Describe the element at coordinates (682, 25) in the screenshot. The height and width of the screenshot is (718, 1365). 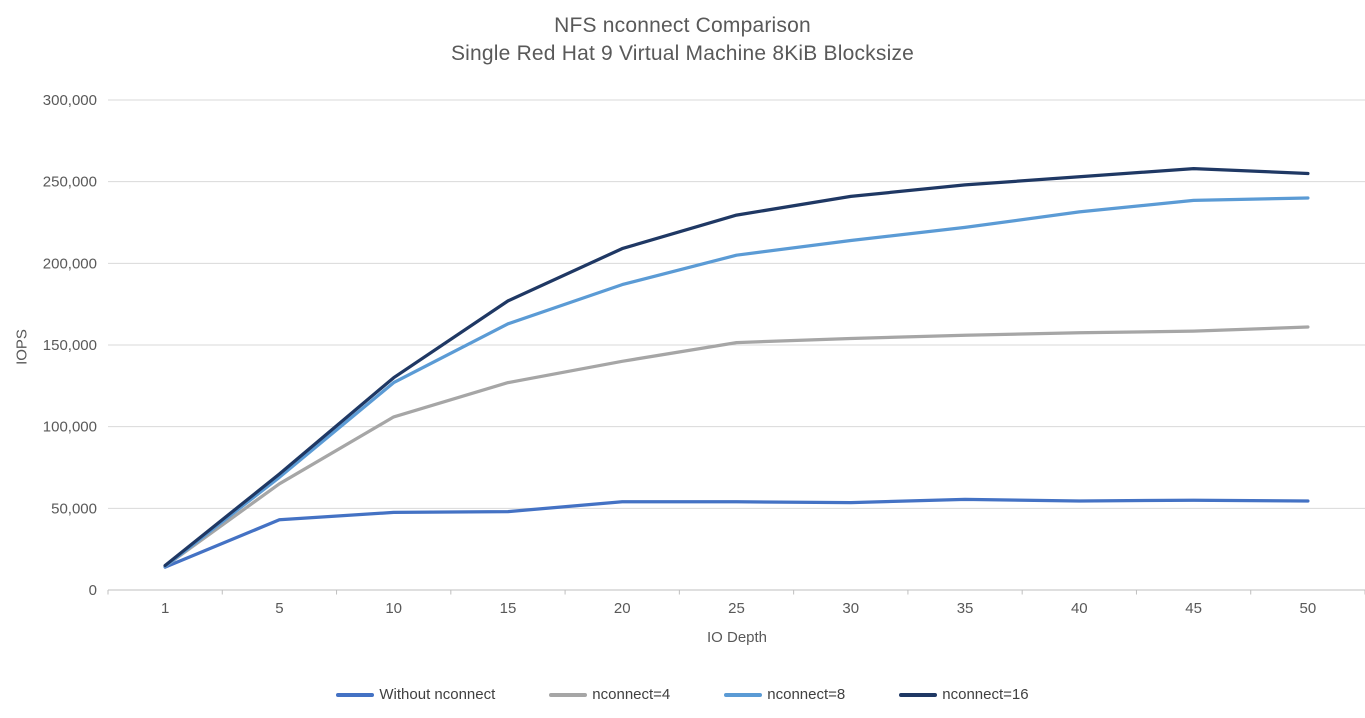
I see `chart-title-line1: NFS nconnect Comparison` at that location.